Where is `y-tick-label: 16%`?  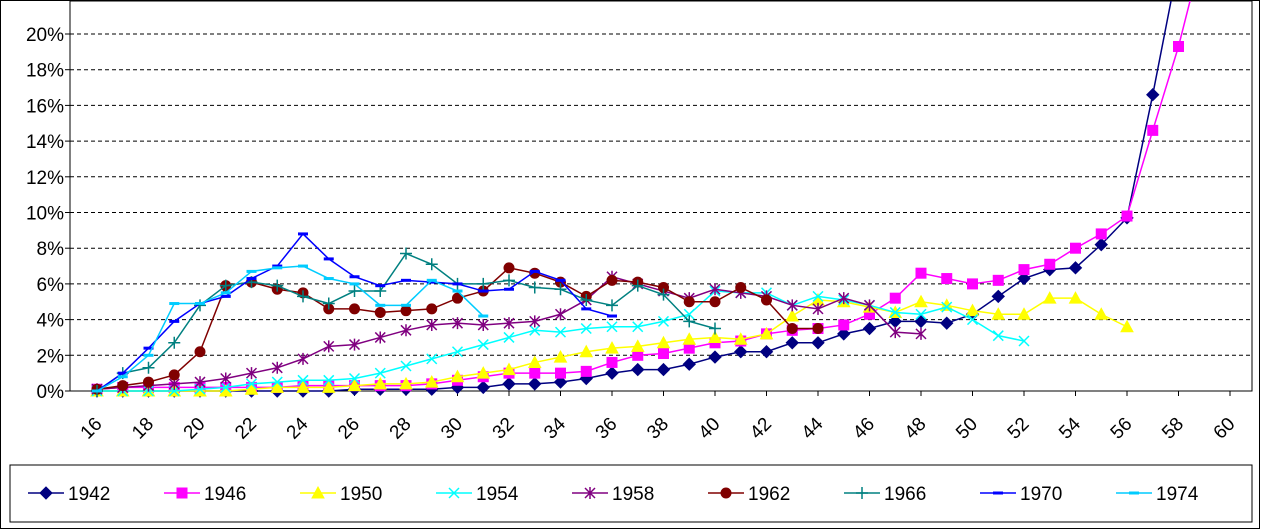
y-tick-label: 16% is located at coordinates (45, 106).